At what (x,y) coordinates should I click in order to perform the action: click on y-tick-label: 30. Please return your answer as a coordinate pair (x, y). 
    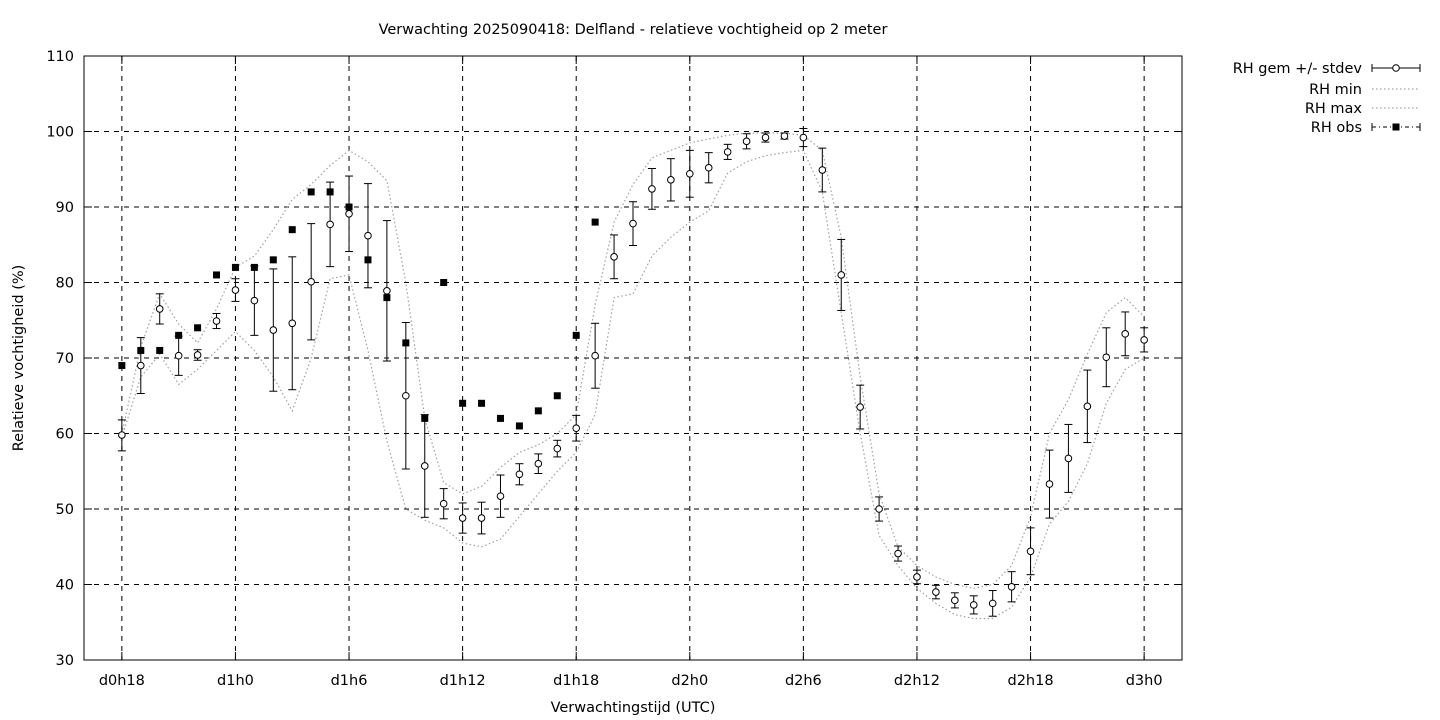
    Looking at the image, I should click on (65, 661).